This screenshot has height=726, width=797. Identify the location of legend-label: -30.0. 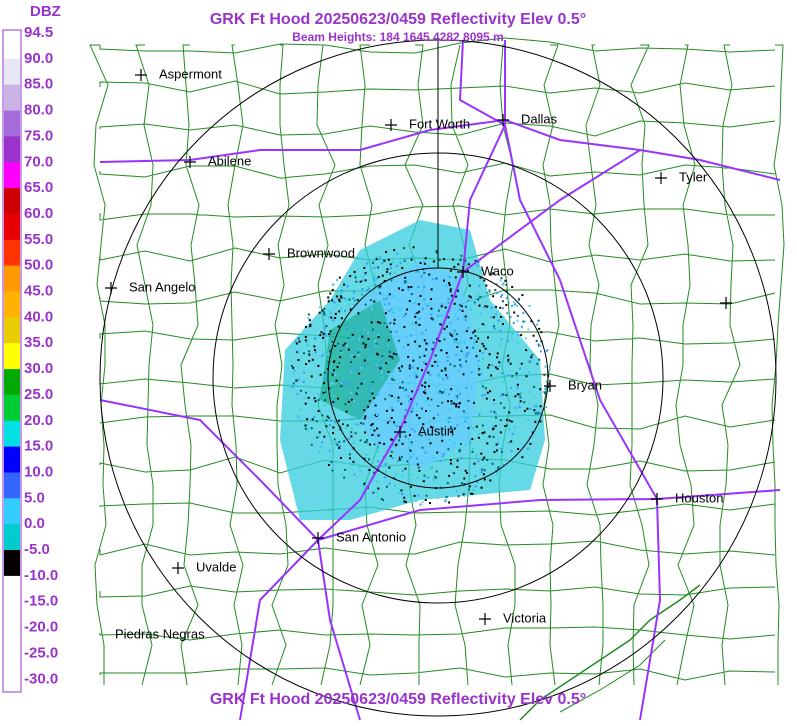
(41, 678).